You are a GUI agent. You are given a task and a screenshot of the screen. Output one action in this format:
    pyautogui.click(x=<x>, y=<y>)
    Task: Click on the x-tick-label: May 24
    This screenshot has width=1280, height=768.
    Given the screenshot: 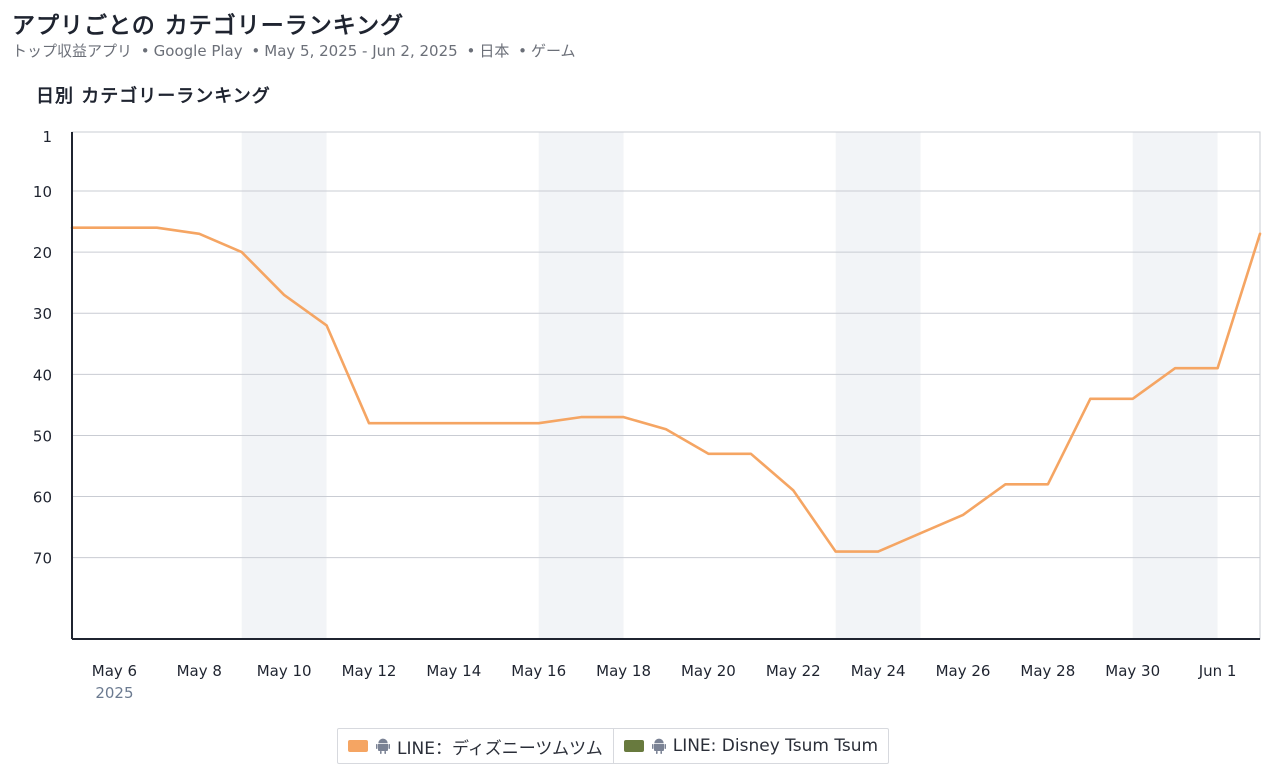 What is the action you would take?
    pyautogui.click(x=878, y=671)
    